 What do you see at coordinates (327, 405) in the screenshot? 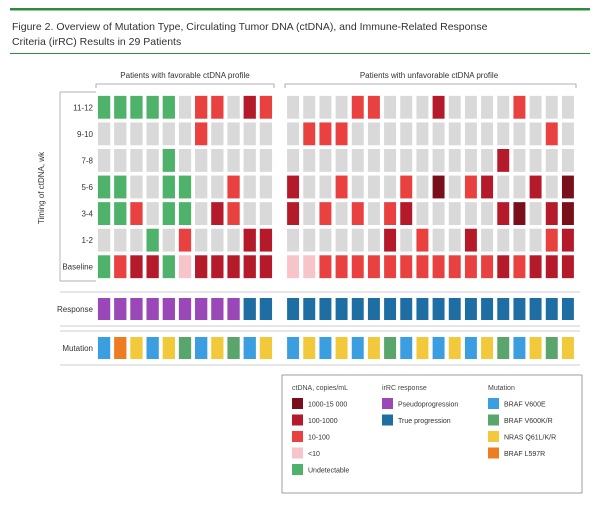
I see `legend-ctdna-label: 1000-15 000` at bounding box center [327, 405].